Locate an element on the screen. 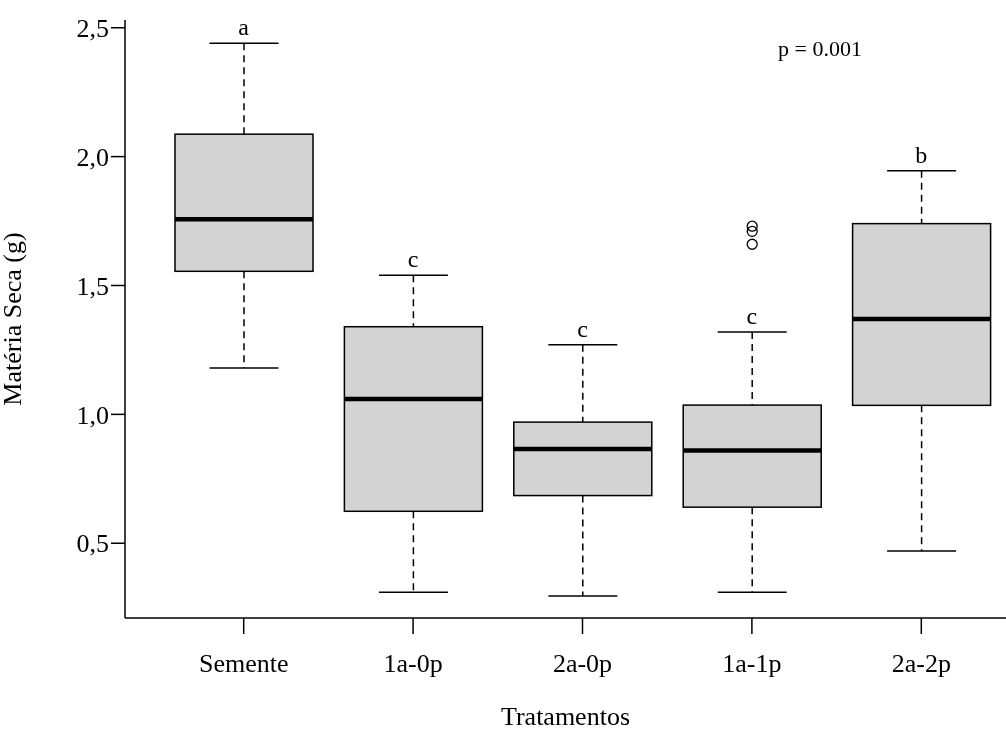 Image resolution: width=1006 pixels, height=729 pixels. x-tick-label: 1a-0p is located at coordinates (413, 664).